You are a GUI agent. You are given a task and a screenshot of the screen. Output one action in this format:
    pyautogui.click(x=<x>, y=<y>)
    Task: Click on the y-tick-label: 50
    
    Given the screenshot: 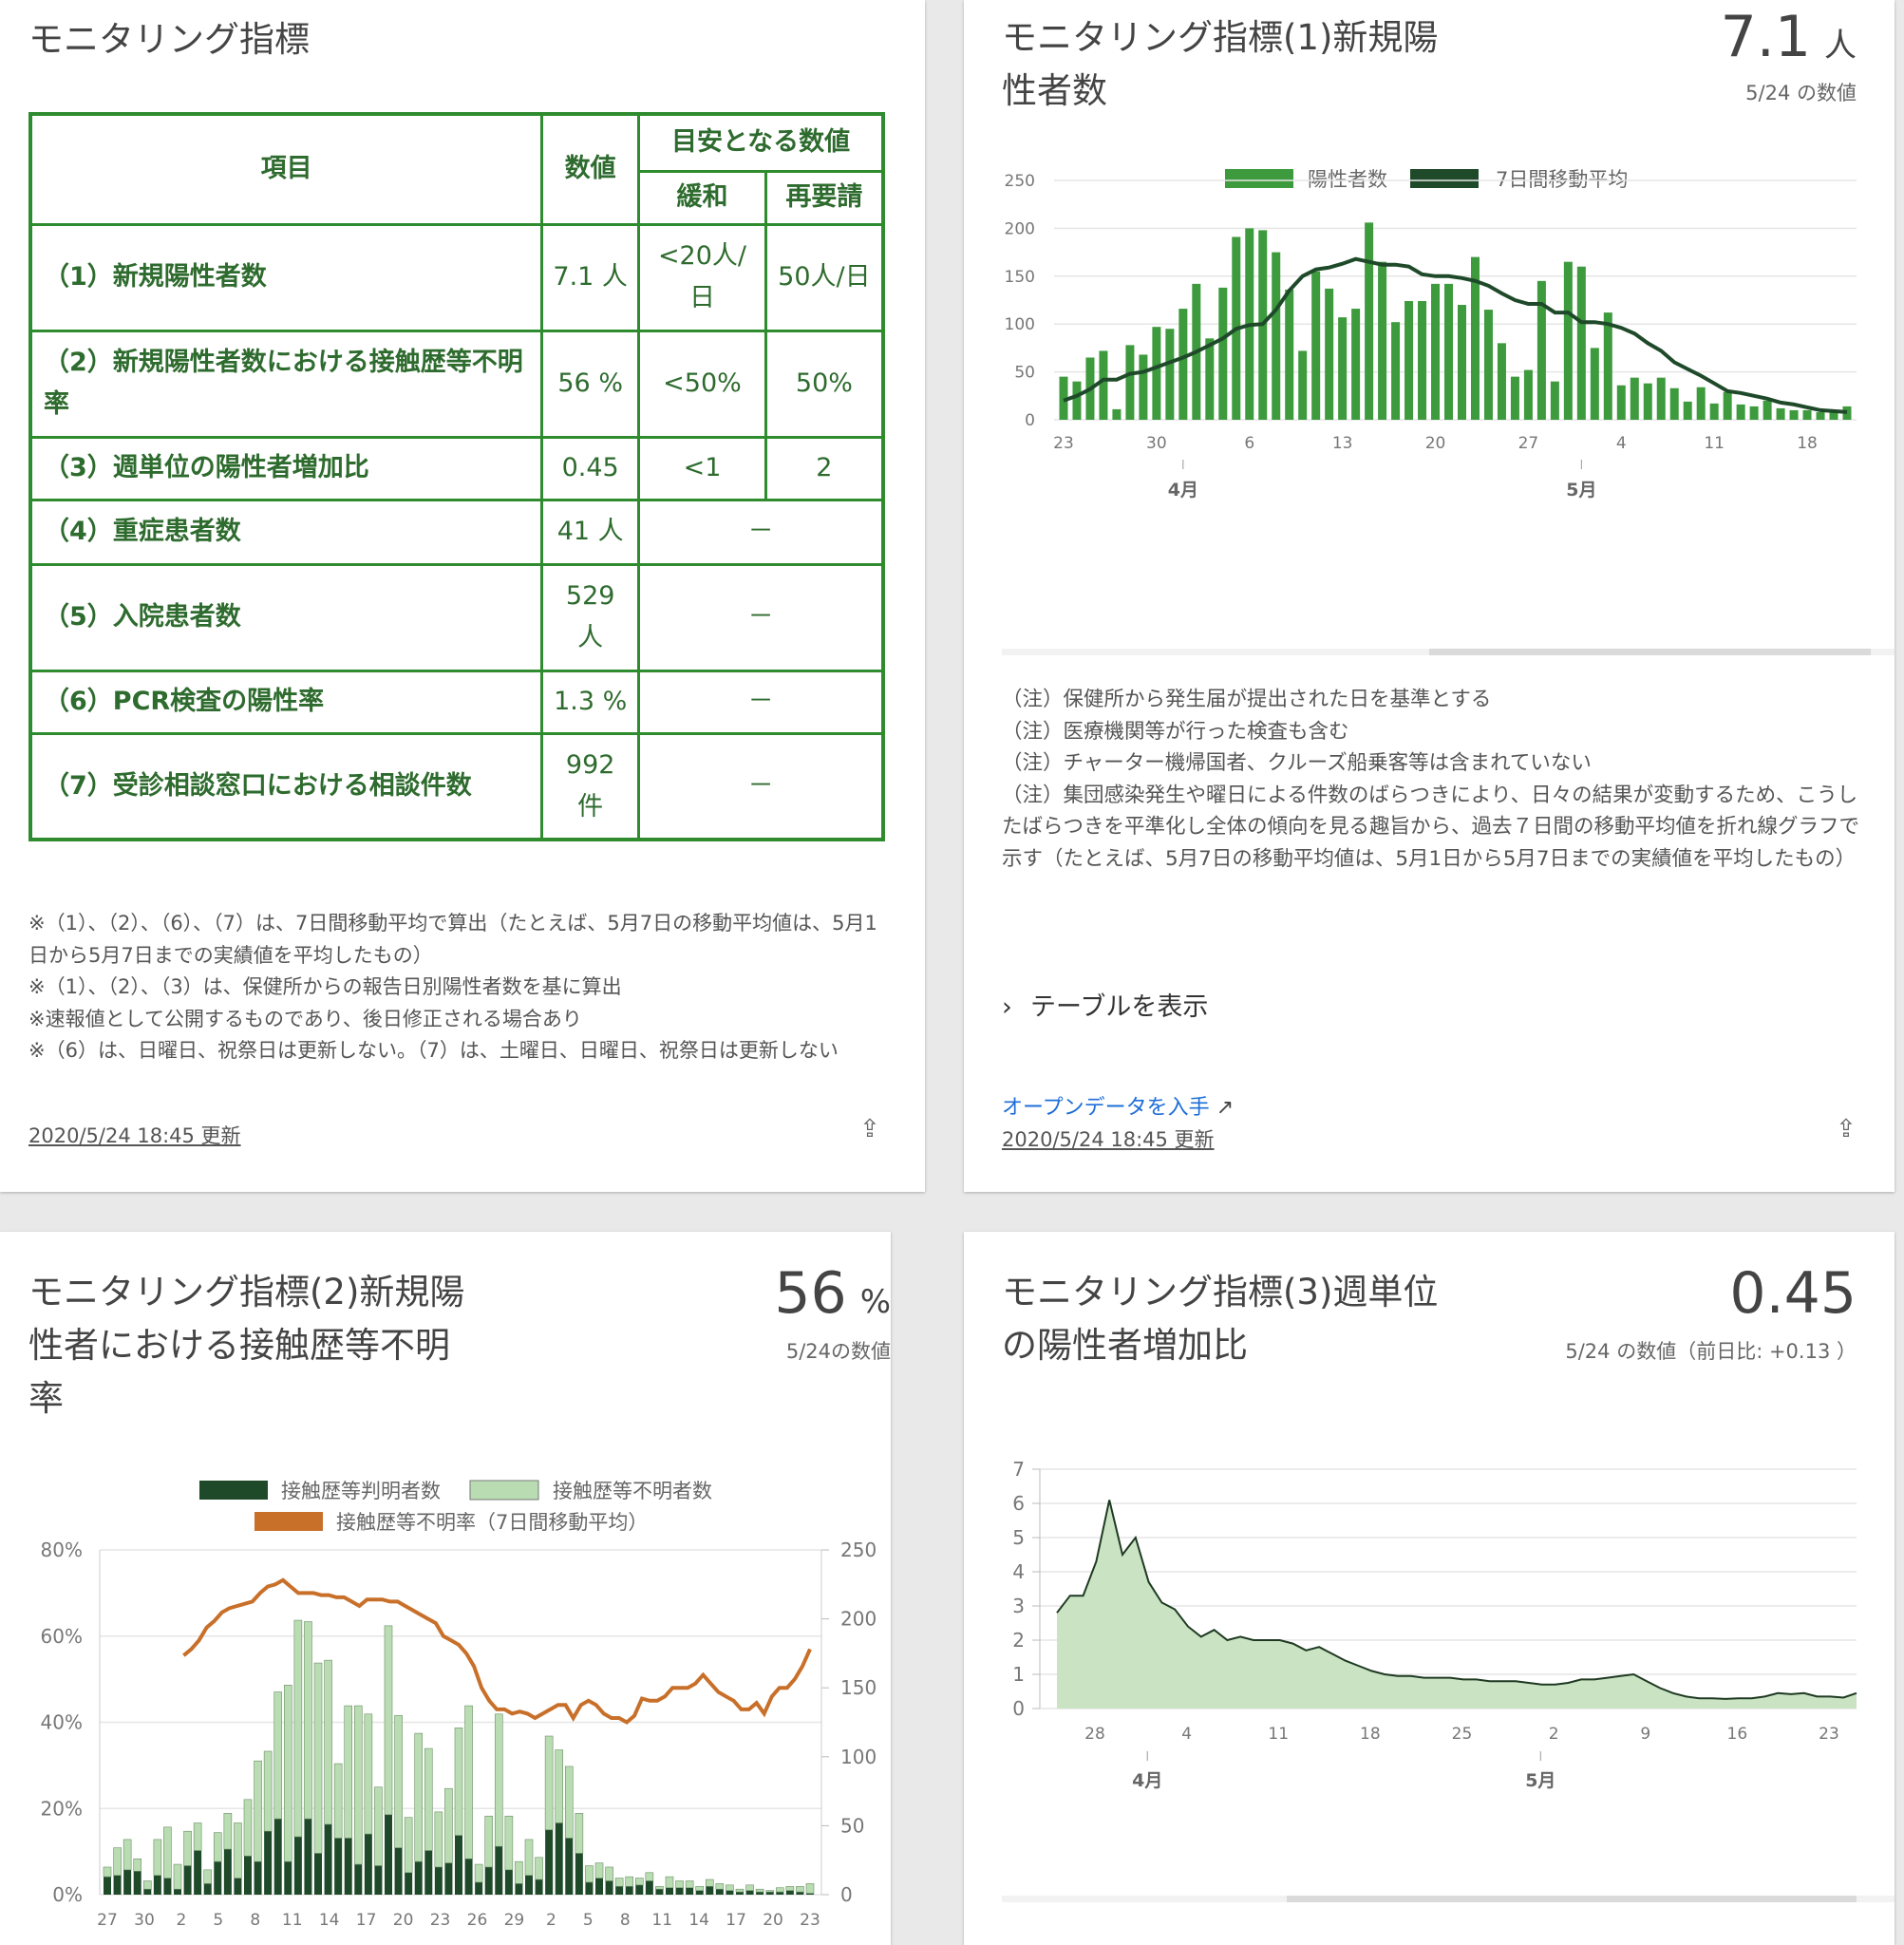 What is the action you would take?
    pyautogui.click(x=1025, y=373)
    